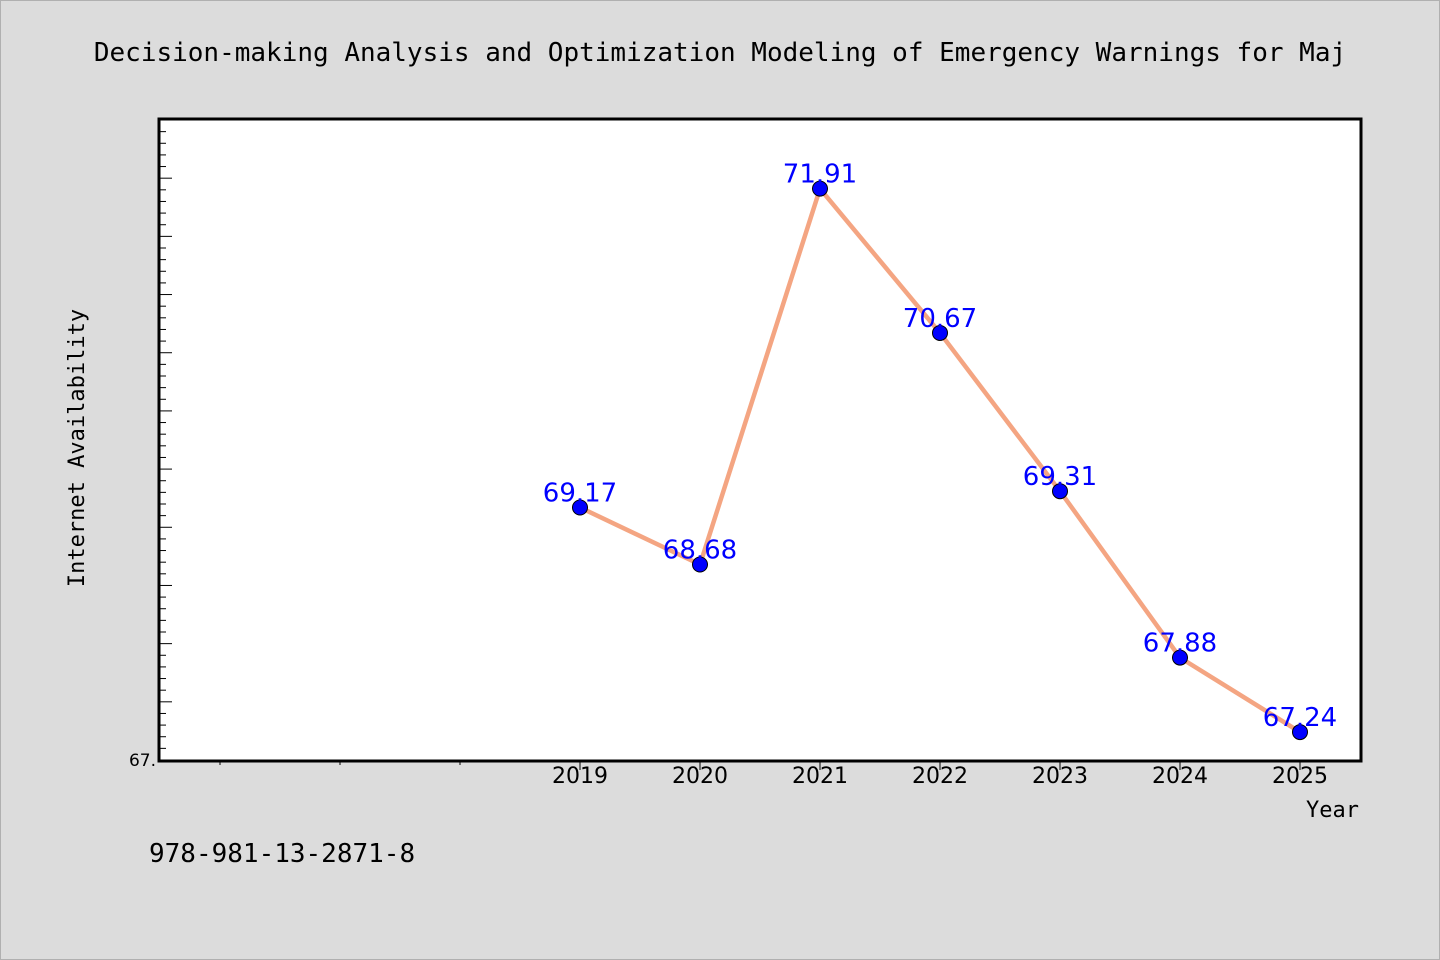 The height and width of the screenshot is (960, 1440). I want to click on data-label: 69.17, so click(580, 493).